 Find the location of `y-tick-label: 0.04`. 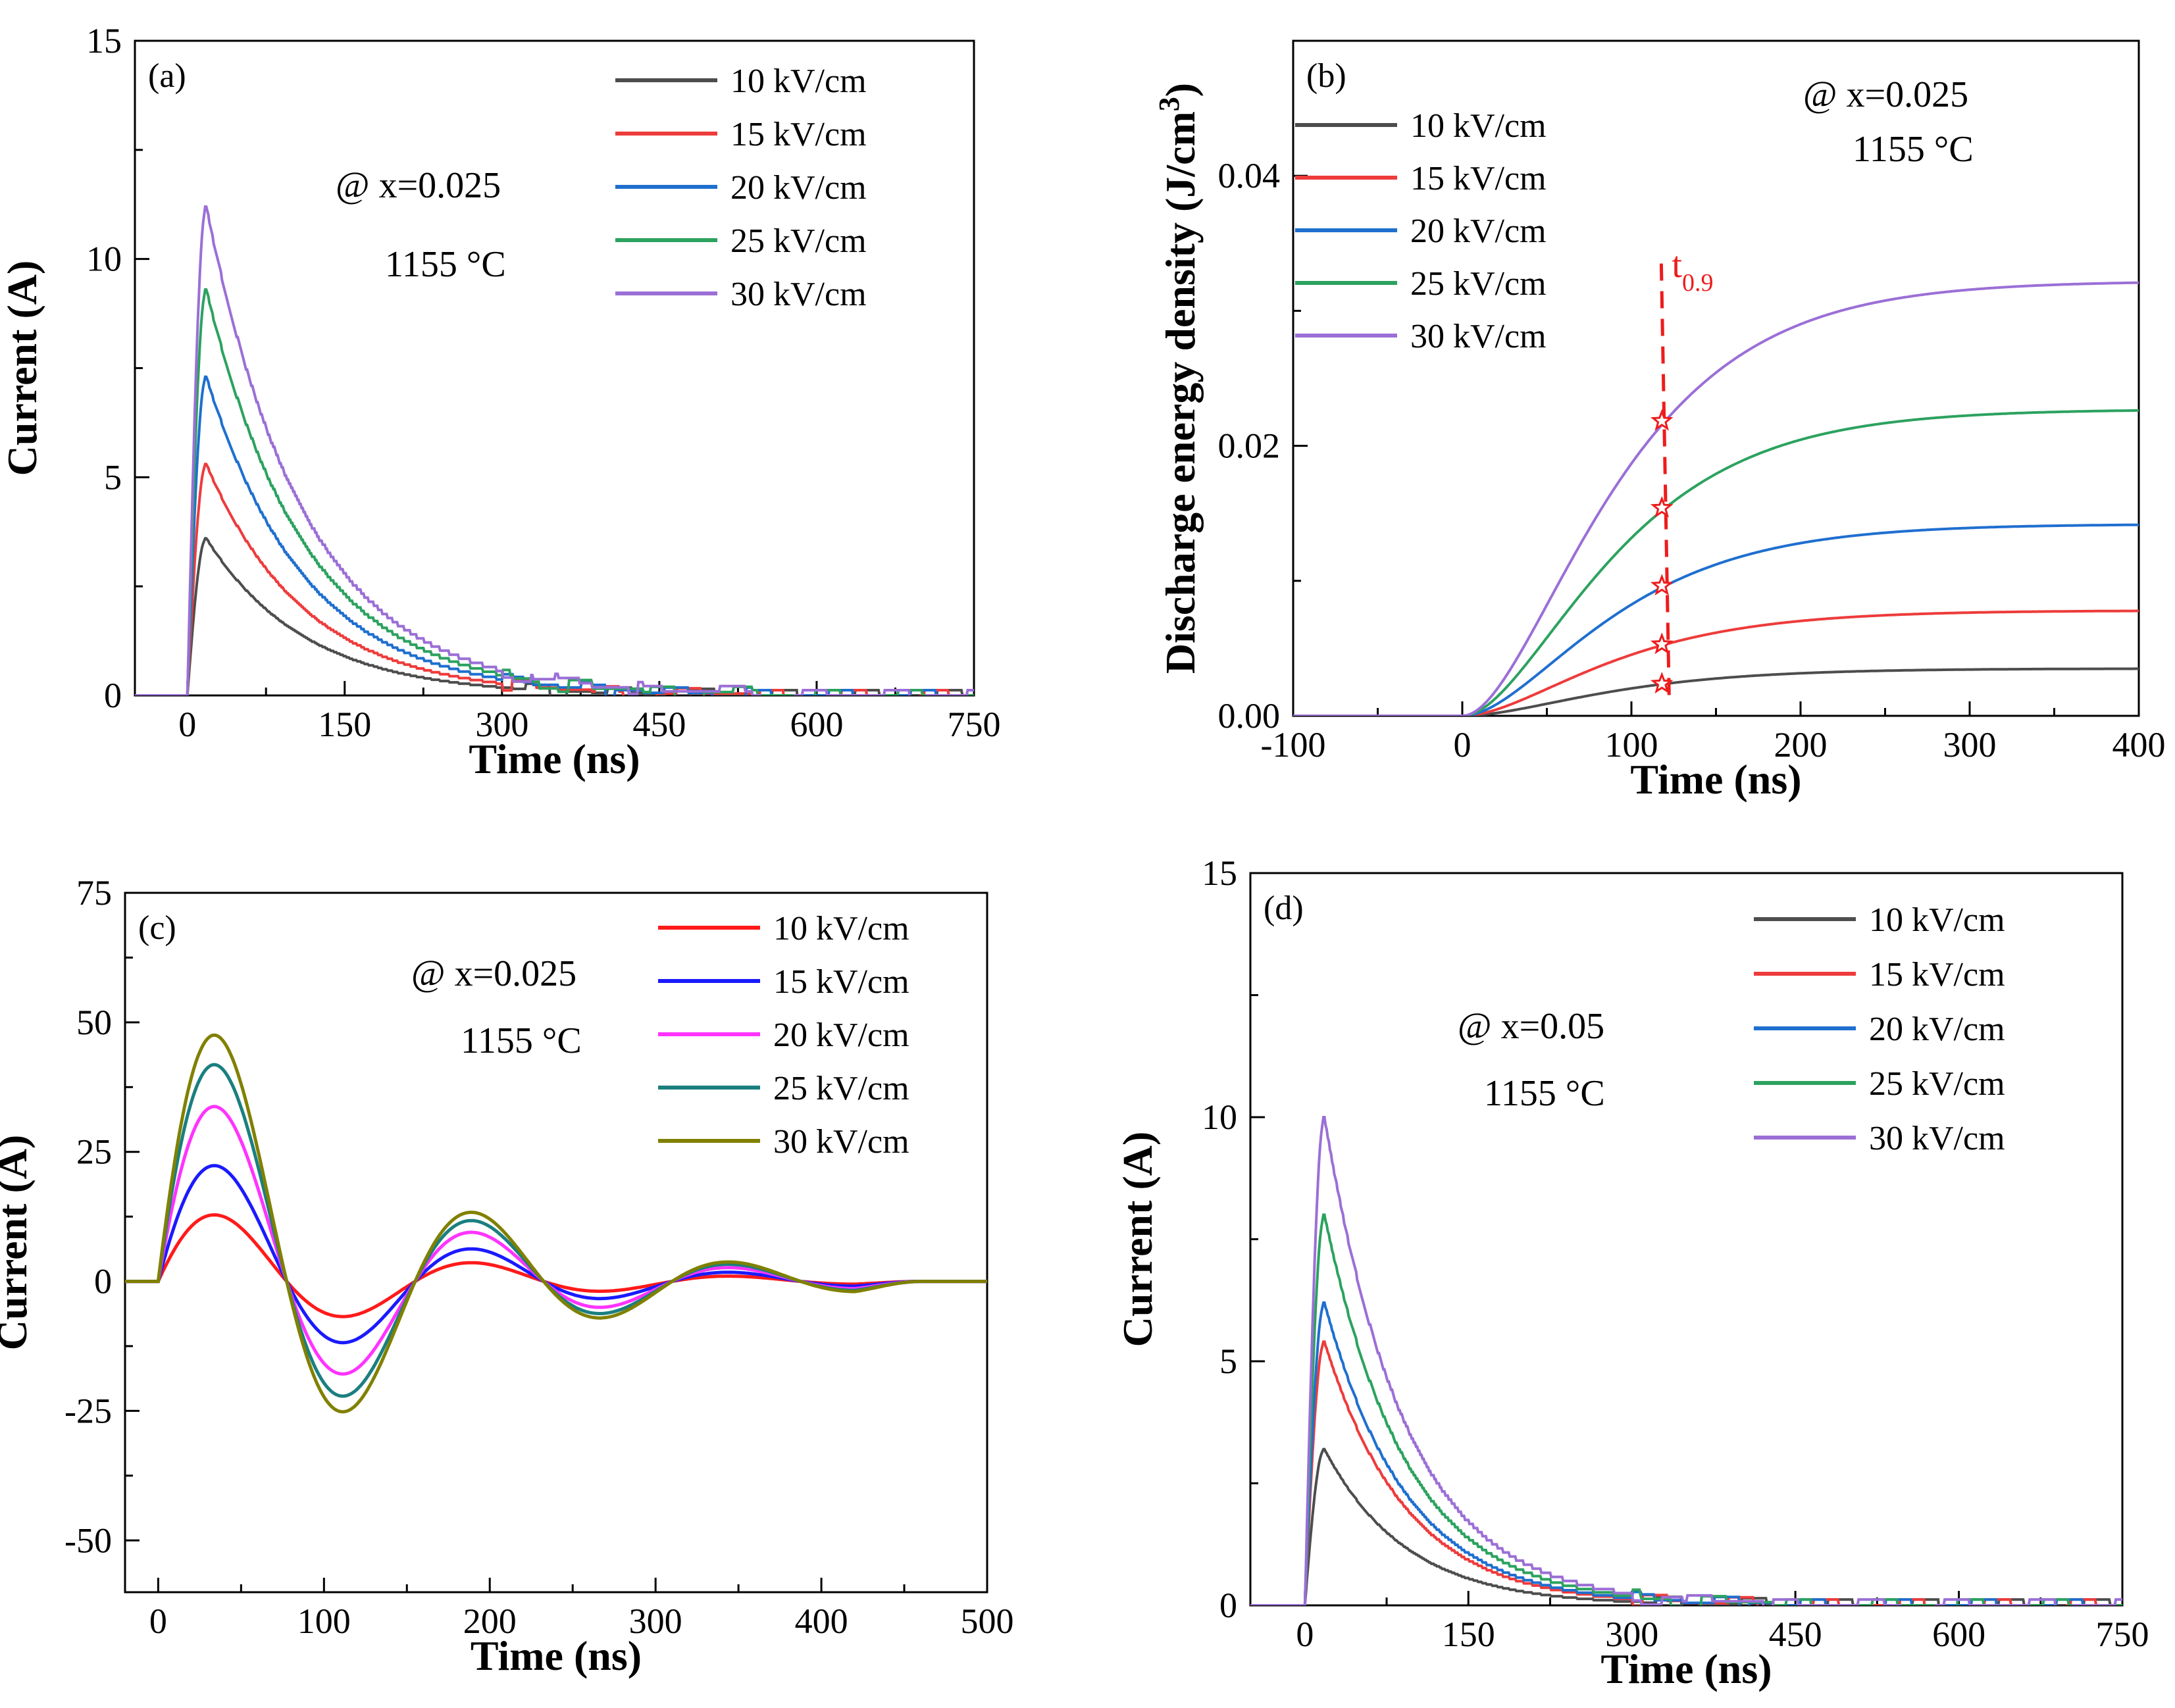

y-tick-label: 0.04 is located at coordinates (1249, 175).